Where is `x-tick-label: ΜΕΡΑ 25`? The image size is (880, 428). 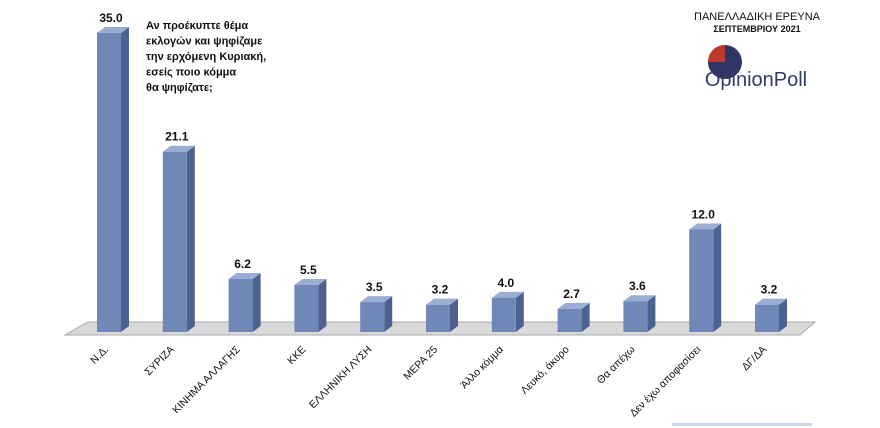 x-tick-label: ΜΕΡΑ 25 is located at coordinates (420, 363).